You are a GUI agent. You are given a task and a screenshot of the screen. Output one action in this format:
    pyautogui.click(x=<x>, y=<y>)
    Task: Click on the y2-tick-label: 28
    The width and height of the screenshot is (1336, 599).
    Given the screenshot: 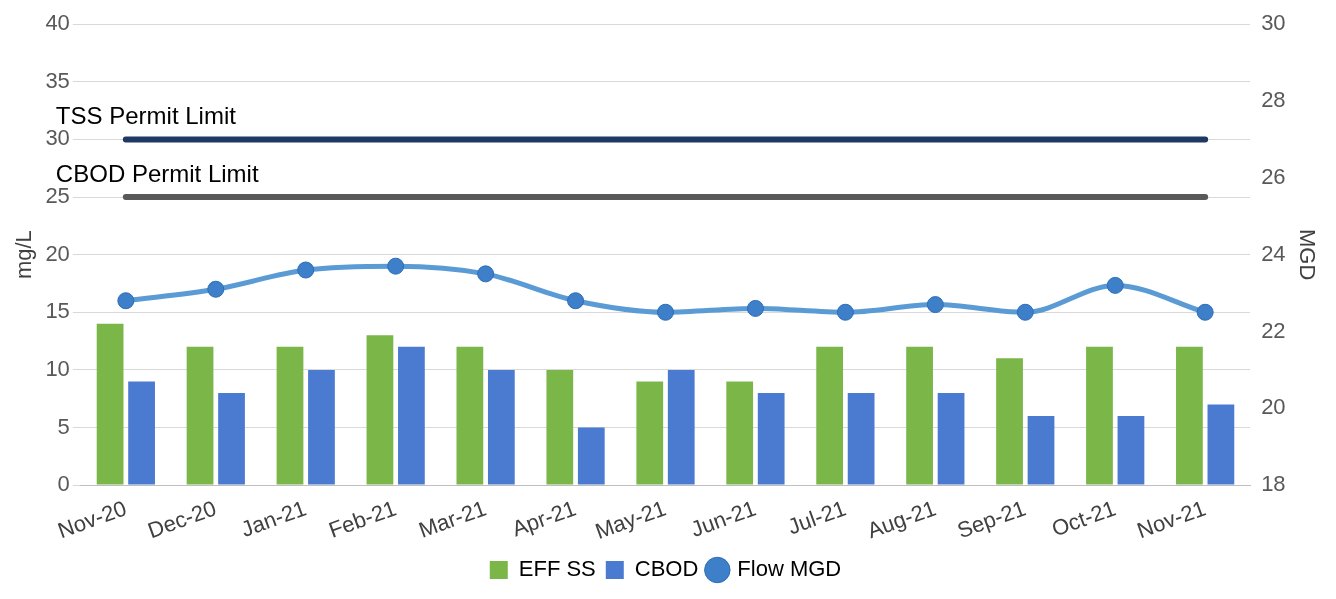 What is the action you would take?
    pyautogui.click(x=1273, y=100)
    